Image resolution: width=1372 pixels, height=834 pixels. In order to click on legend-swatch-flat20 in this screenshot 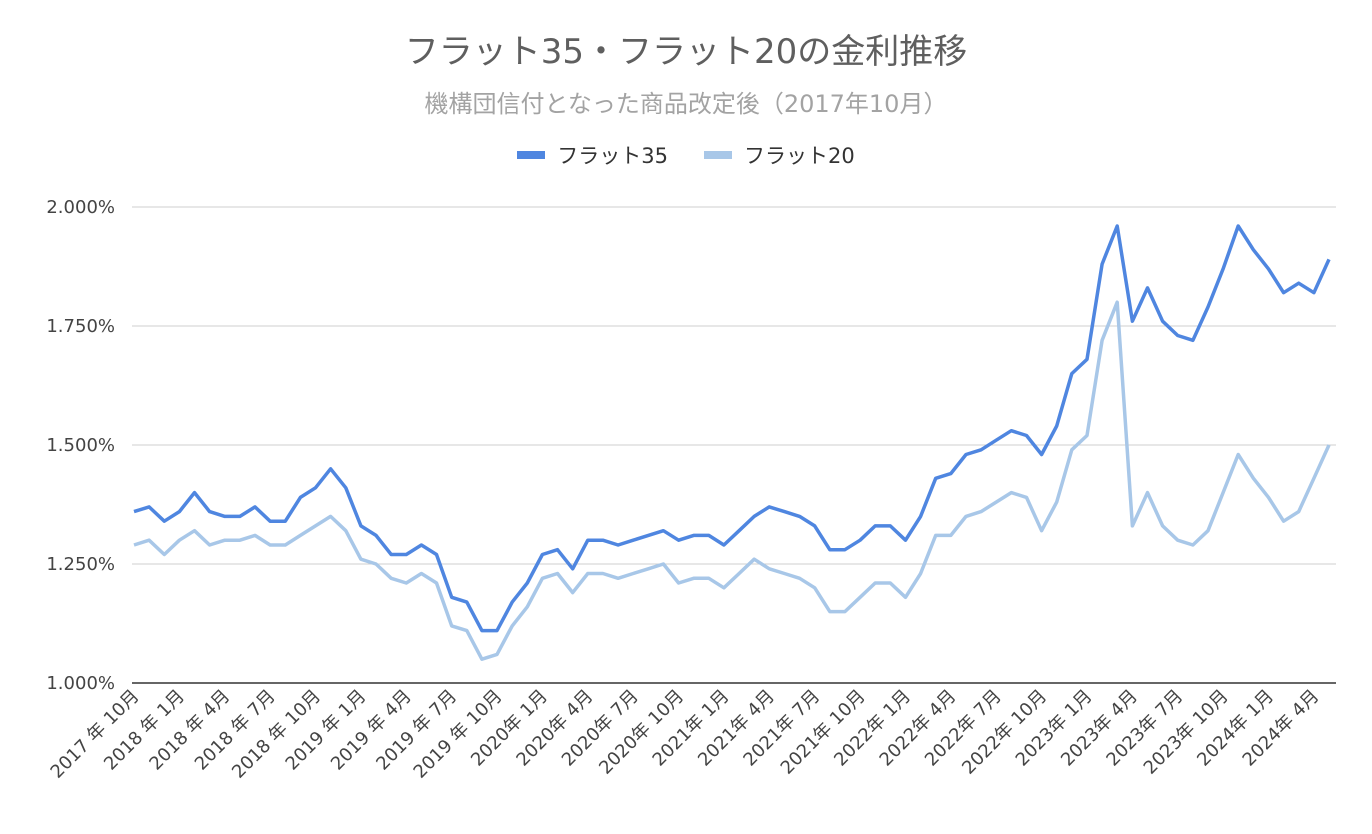, I will do `click(718, 155)`.